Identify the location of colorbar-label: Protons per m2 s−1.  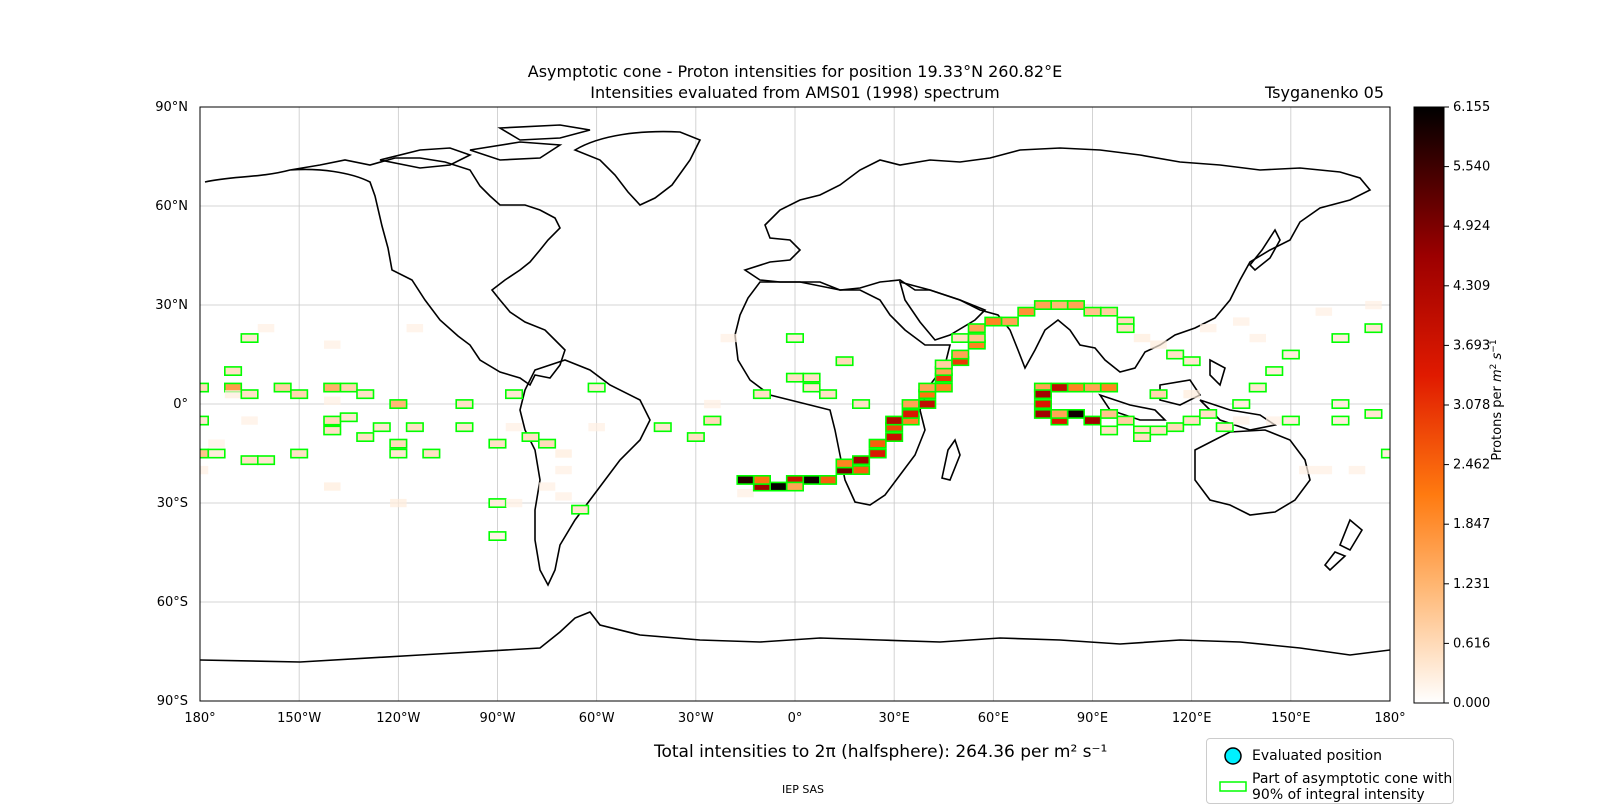
(1497, 400).